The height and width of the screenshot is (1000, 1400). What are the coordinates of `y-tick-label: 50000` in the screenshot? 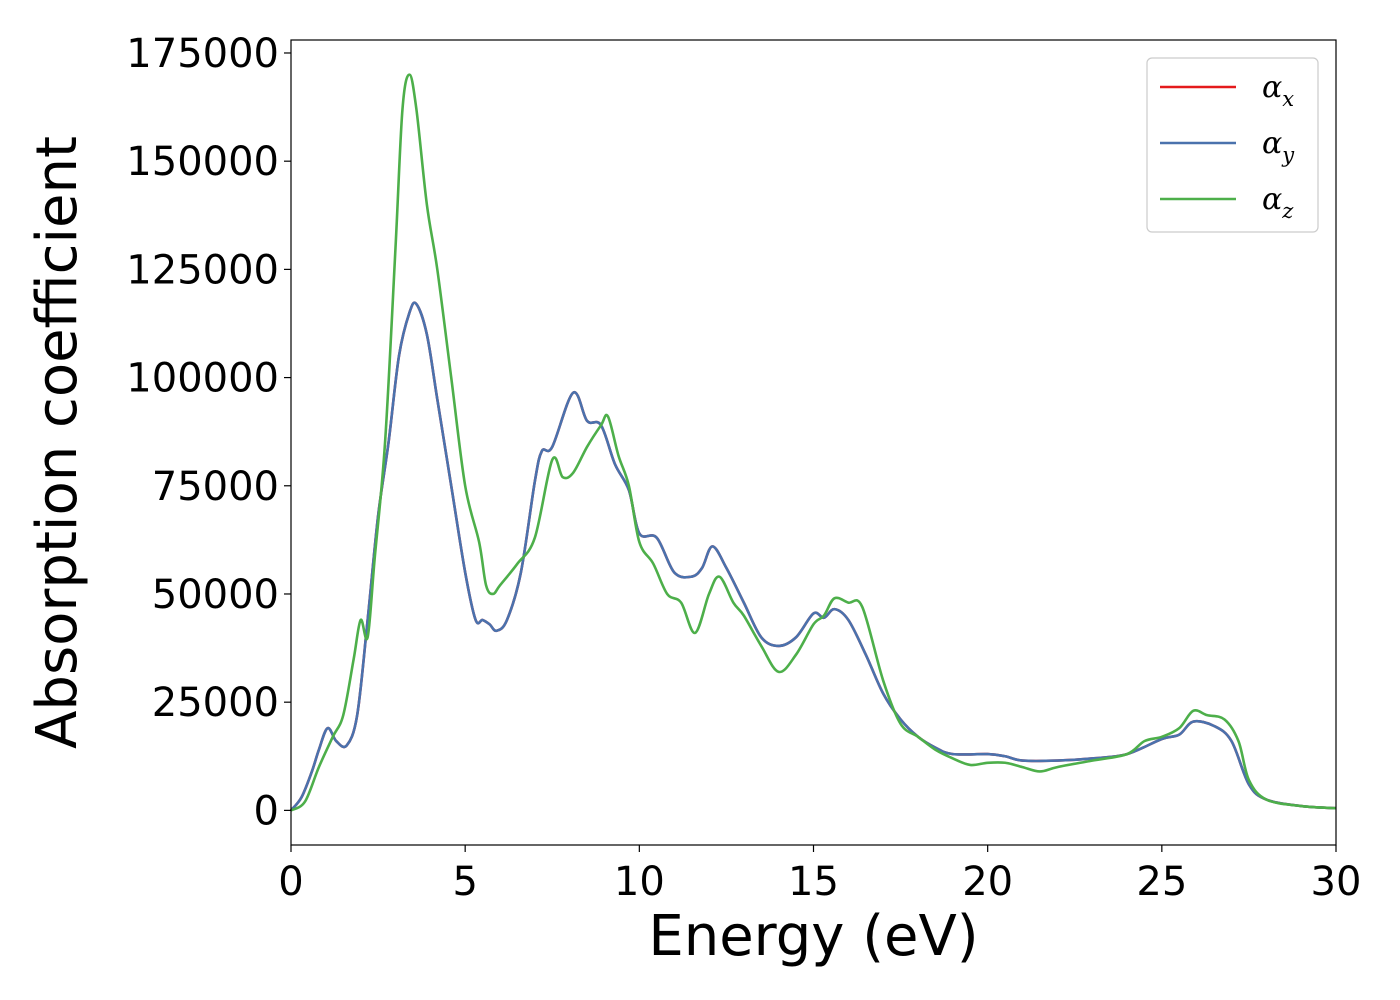 It's located at (215, 595).